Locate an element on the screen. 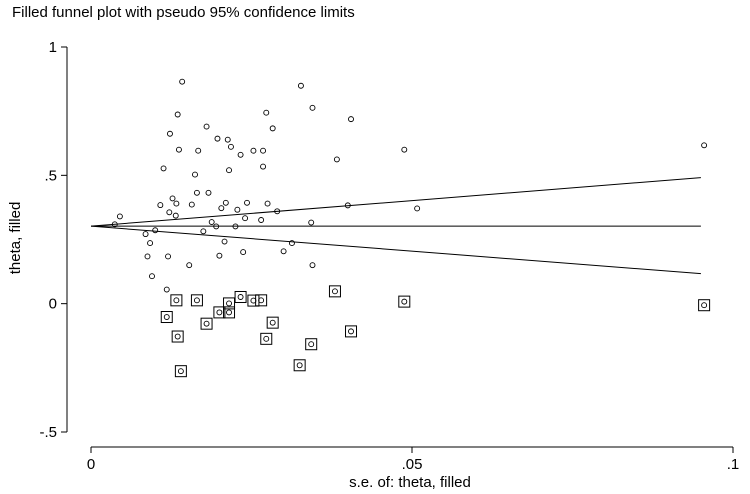 The width and height of the screenshot is (750, 494). y-axis-label: theta, filled is located at coordinates (15, 238).